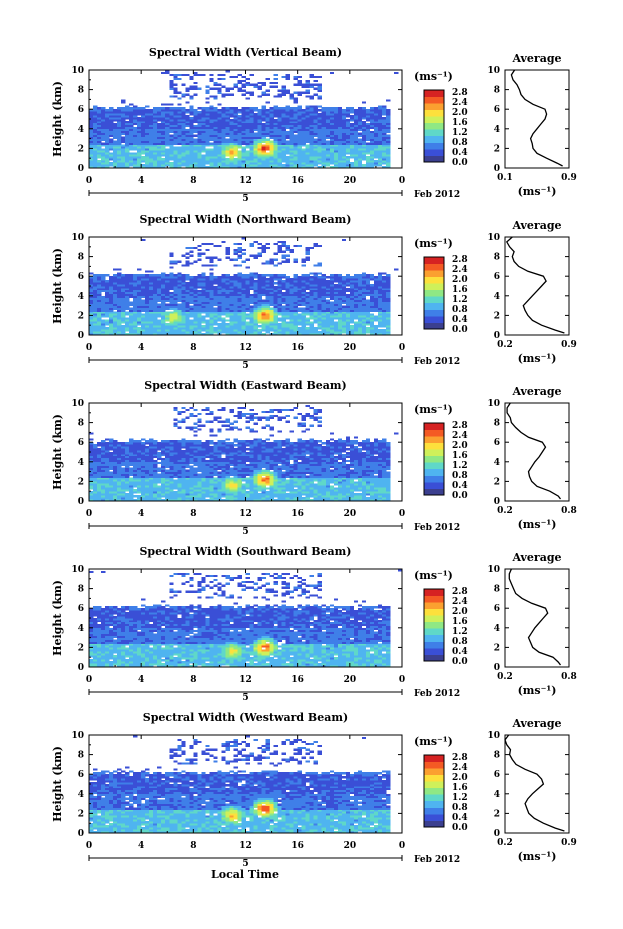  What do you see at coordinates (244, 286) in the screenshot?
I see `heatmap` at bounding box center [244, 286].